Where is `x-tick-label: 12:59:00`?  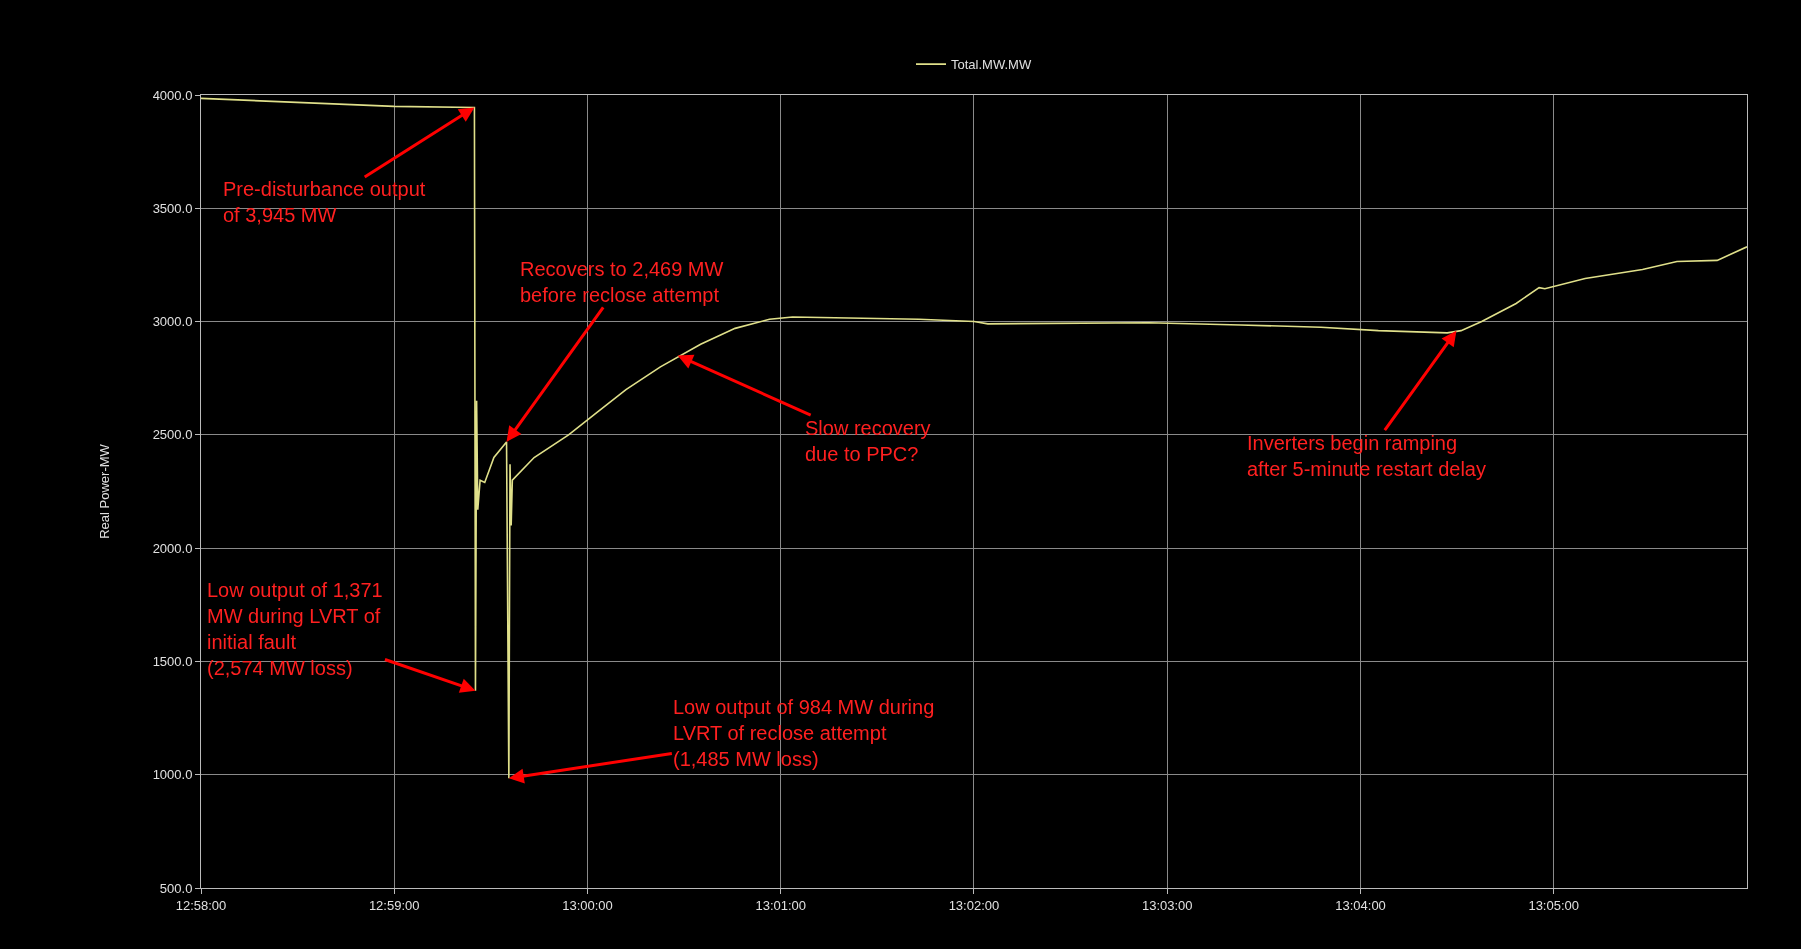 x-tick-label: 12:59:00 is located at coordinates (394, 905).